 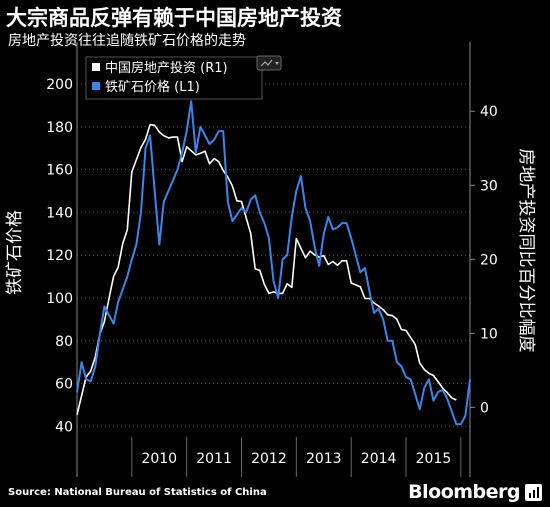 What do you see at coordinates (489, 112) in the screenshot?
I see `y-right-tick-label: 40` at bounding box center [489, 112].